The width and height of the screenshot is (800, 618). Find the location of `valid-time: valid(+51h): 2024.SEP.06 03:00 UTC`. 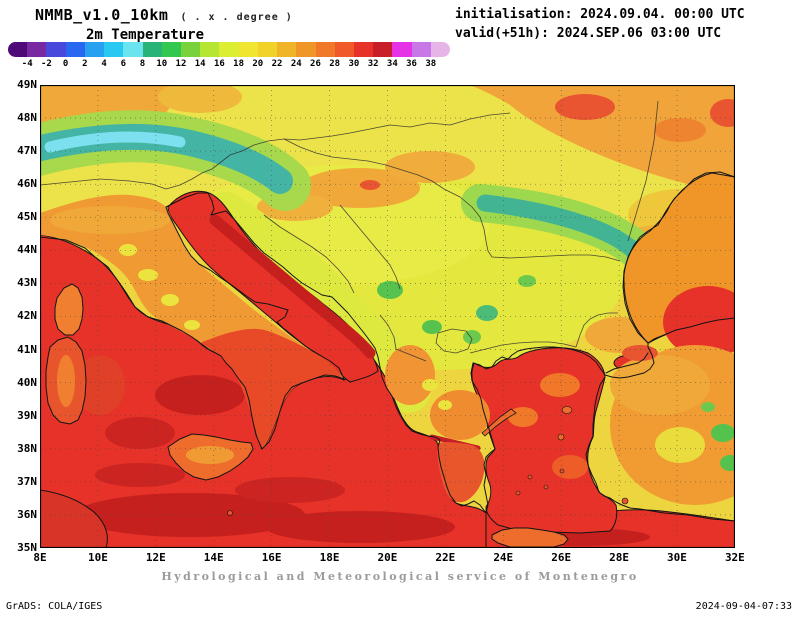

valid-time: valid(+51h): 2024.SEP.06 03:00 UTC is located at coordinates (588, 33).